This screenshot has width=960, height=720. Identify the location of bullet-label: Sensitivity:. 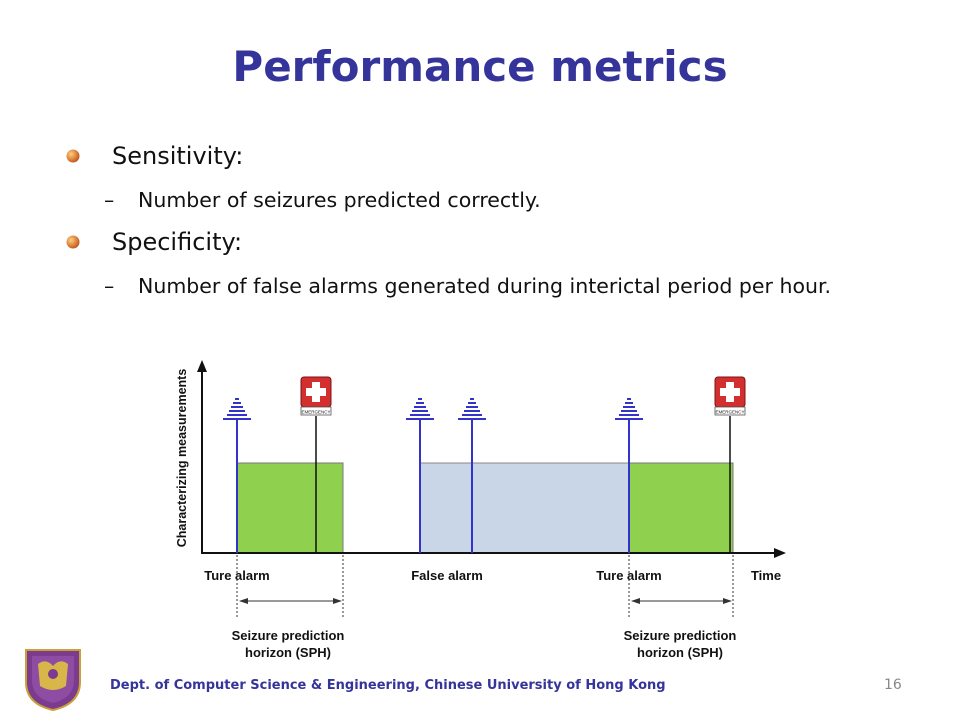
(178, 156).